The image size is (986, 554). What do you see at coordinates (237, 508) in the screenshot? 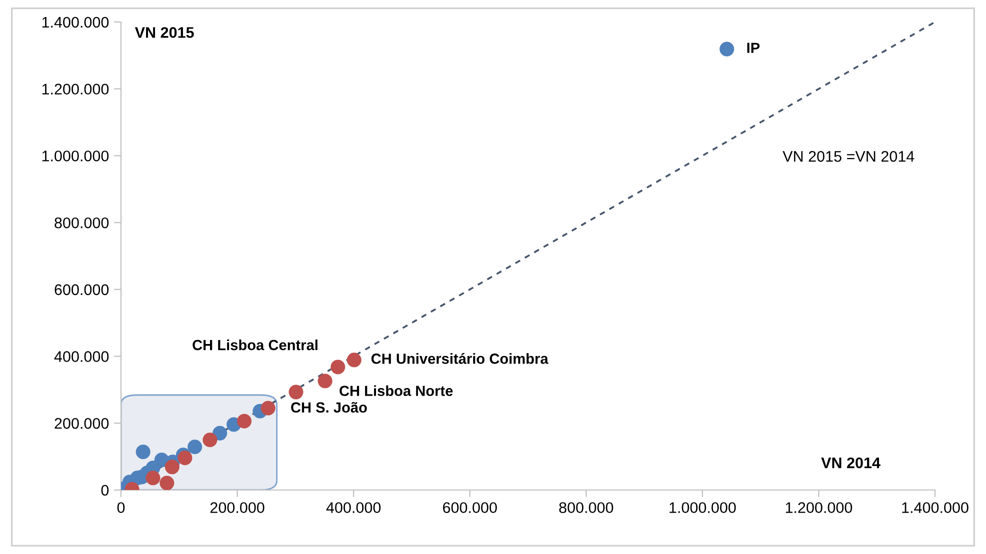
I see `x-tick-label: 200.000` at bounding box center [237, 508].